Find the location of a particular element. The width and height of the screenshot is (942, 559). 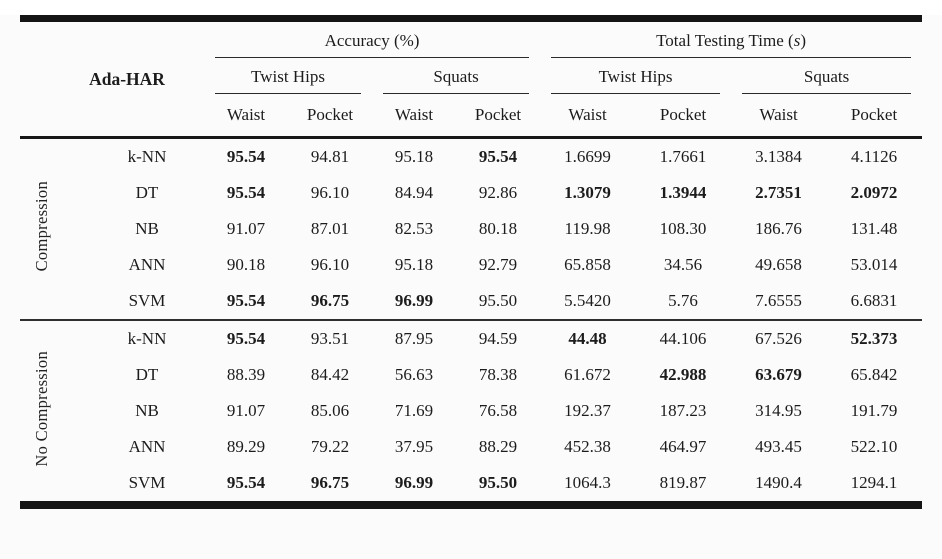

value-cell: 85.06 is located at coordinates (330, 410).